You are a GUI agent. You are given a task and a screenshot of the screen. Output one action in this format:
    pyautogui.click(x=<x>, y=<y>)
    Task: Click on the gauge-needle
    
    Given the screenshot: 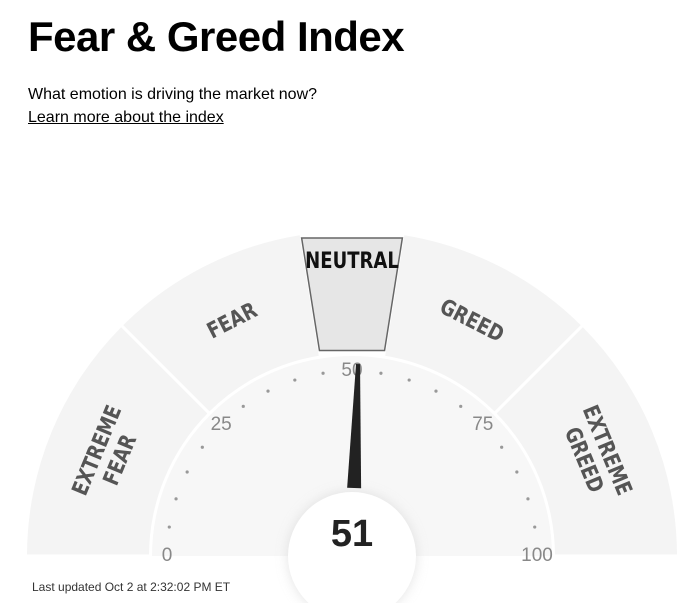 What is the action you would take?
    pyautogui.click(x=354, y=426)
    